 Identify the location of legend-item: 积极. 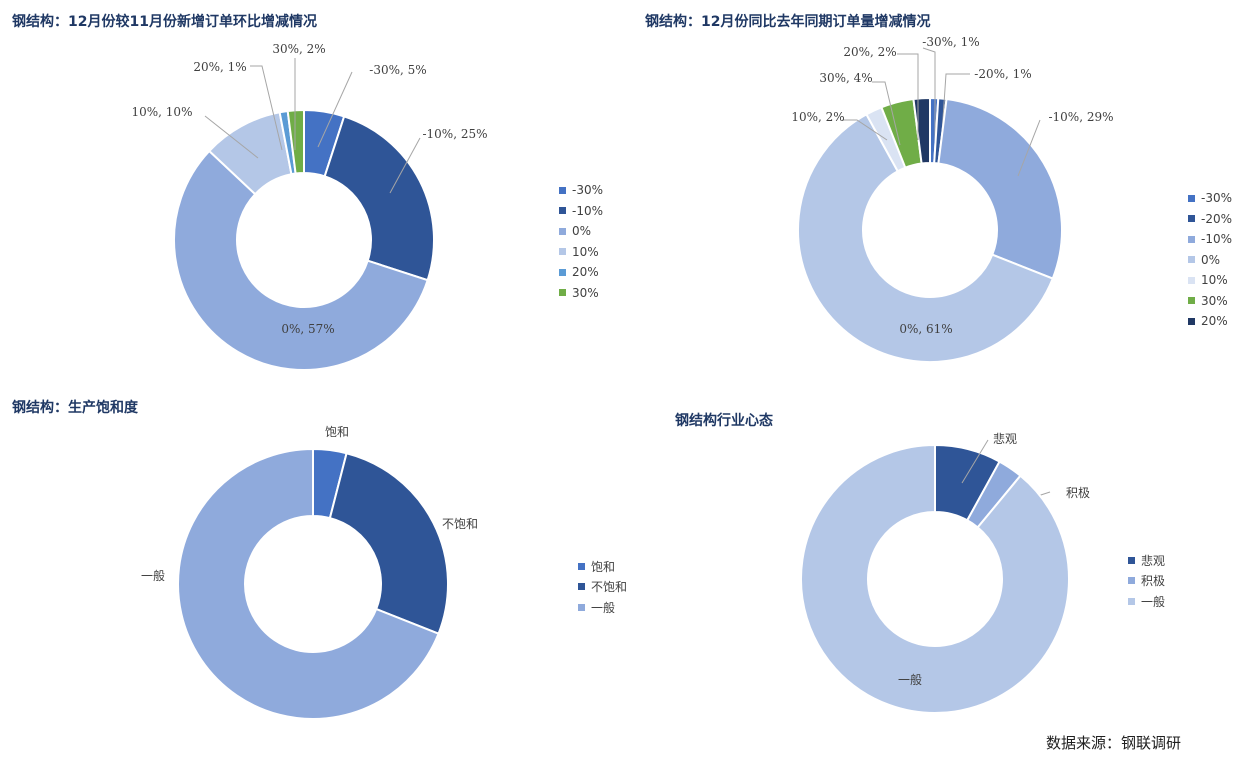
(1146, 581).